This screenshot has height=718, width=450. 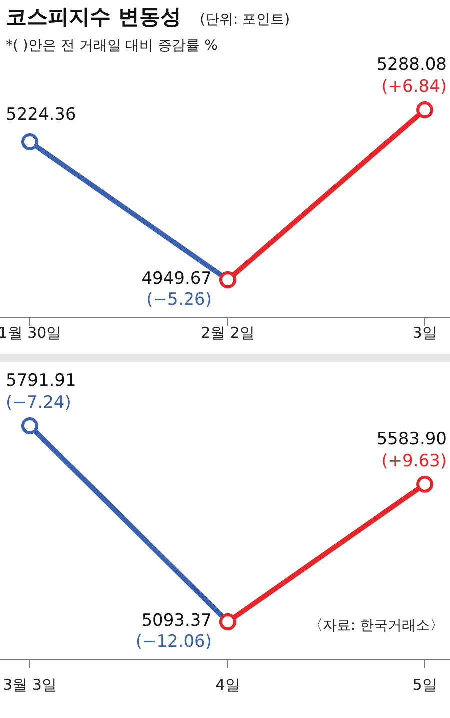 What do you see at coordinates (414, 461) in the screenshot?
I see `annotation: (+9.63)` at bounding box center [414, 461].